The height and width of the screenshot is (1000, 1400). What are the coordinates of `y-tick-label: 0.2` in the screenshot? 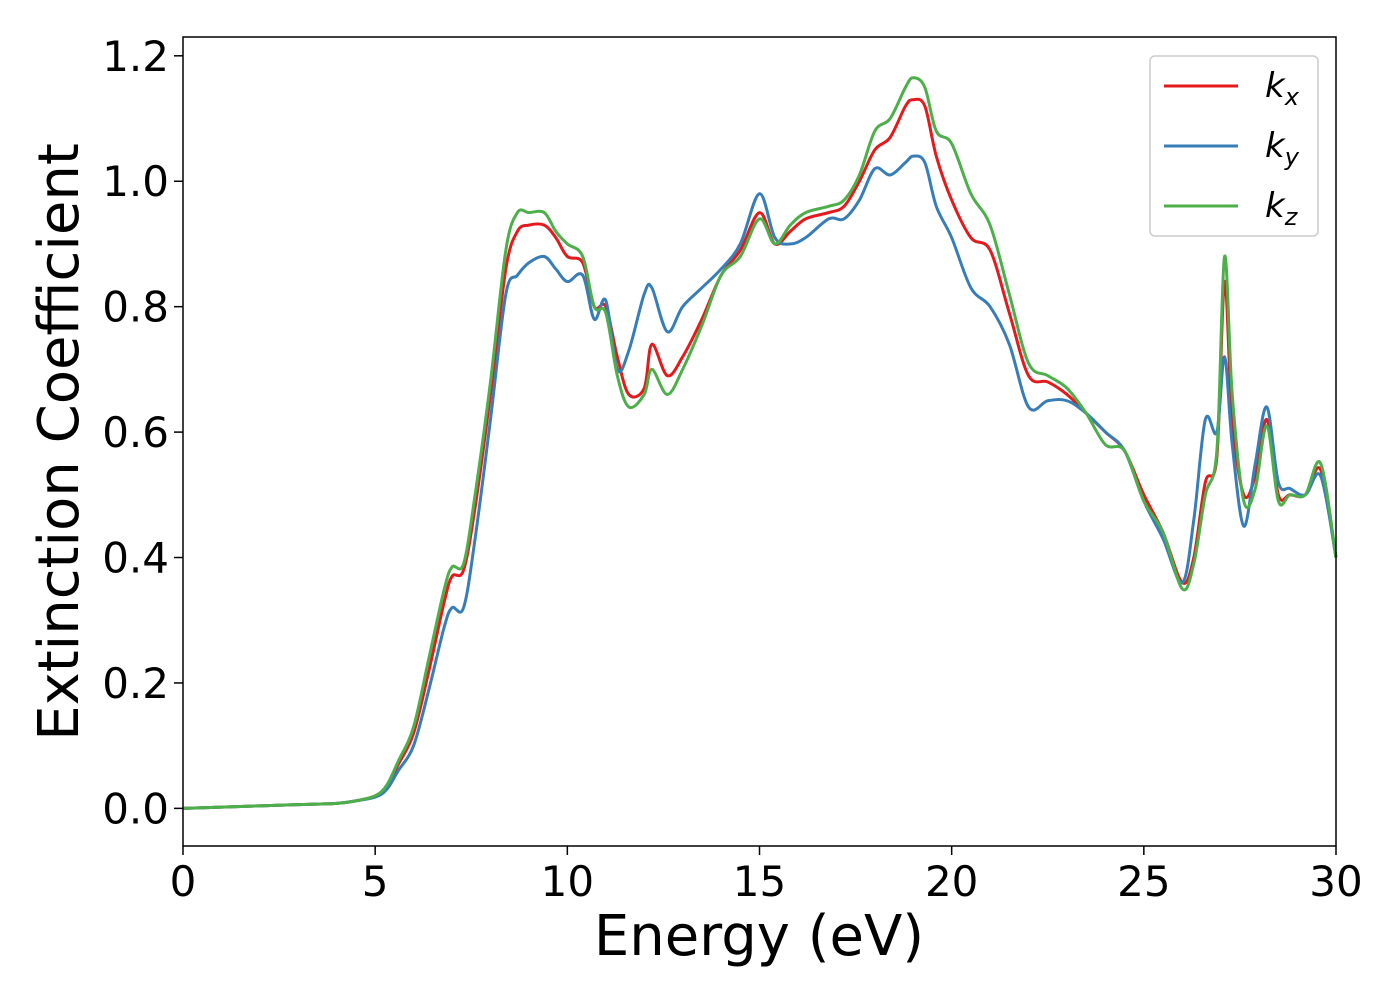 It's located at (135, 683).